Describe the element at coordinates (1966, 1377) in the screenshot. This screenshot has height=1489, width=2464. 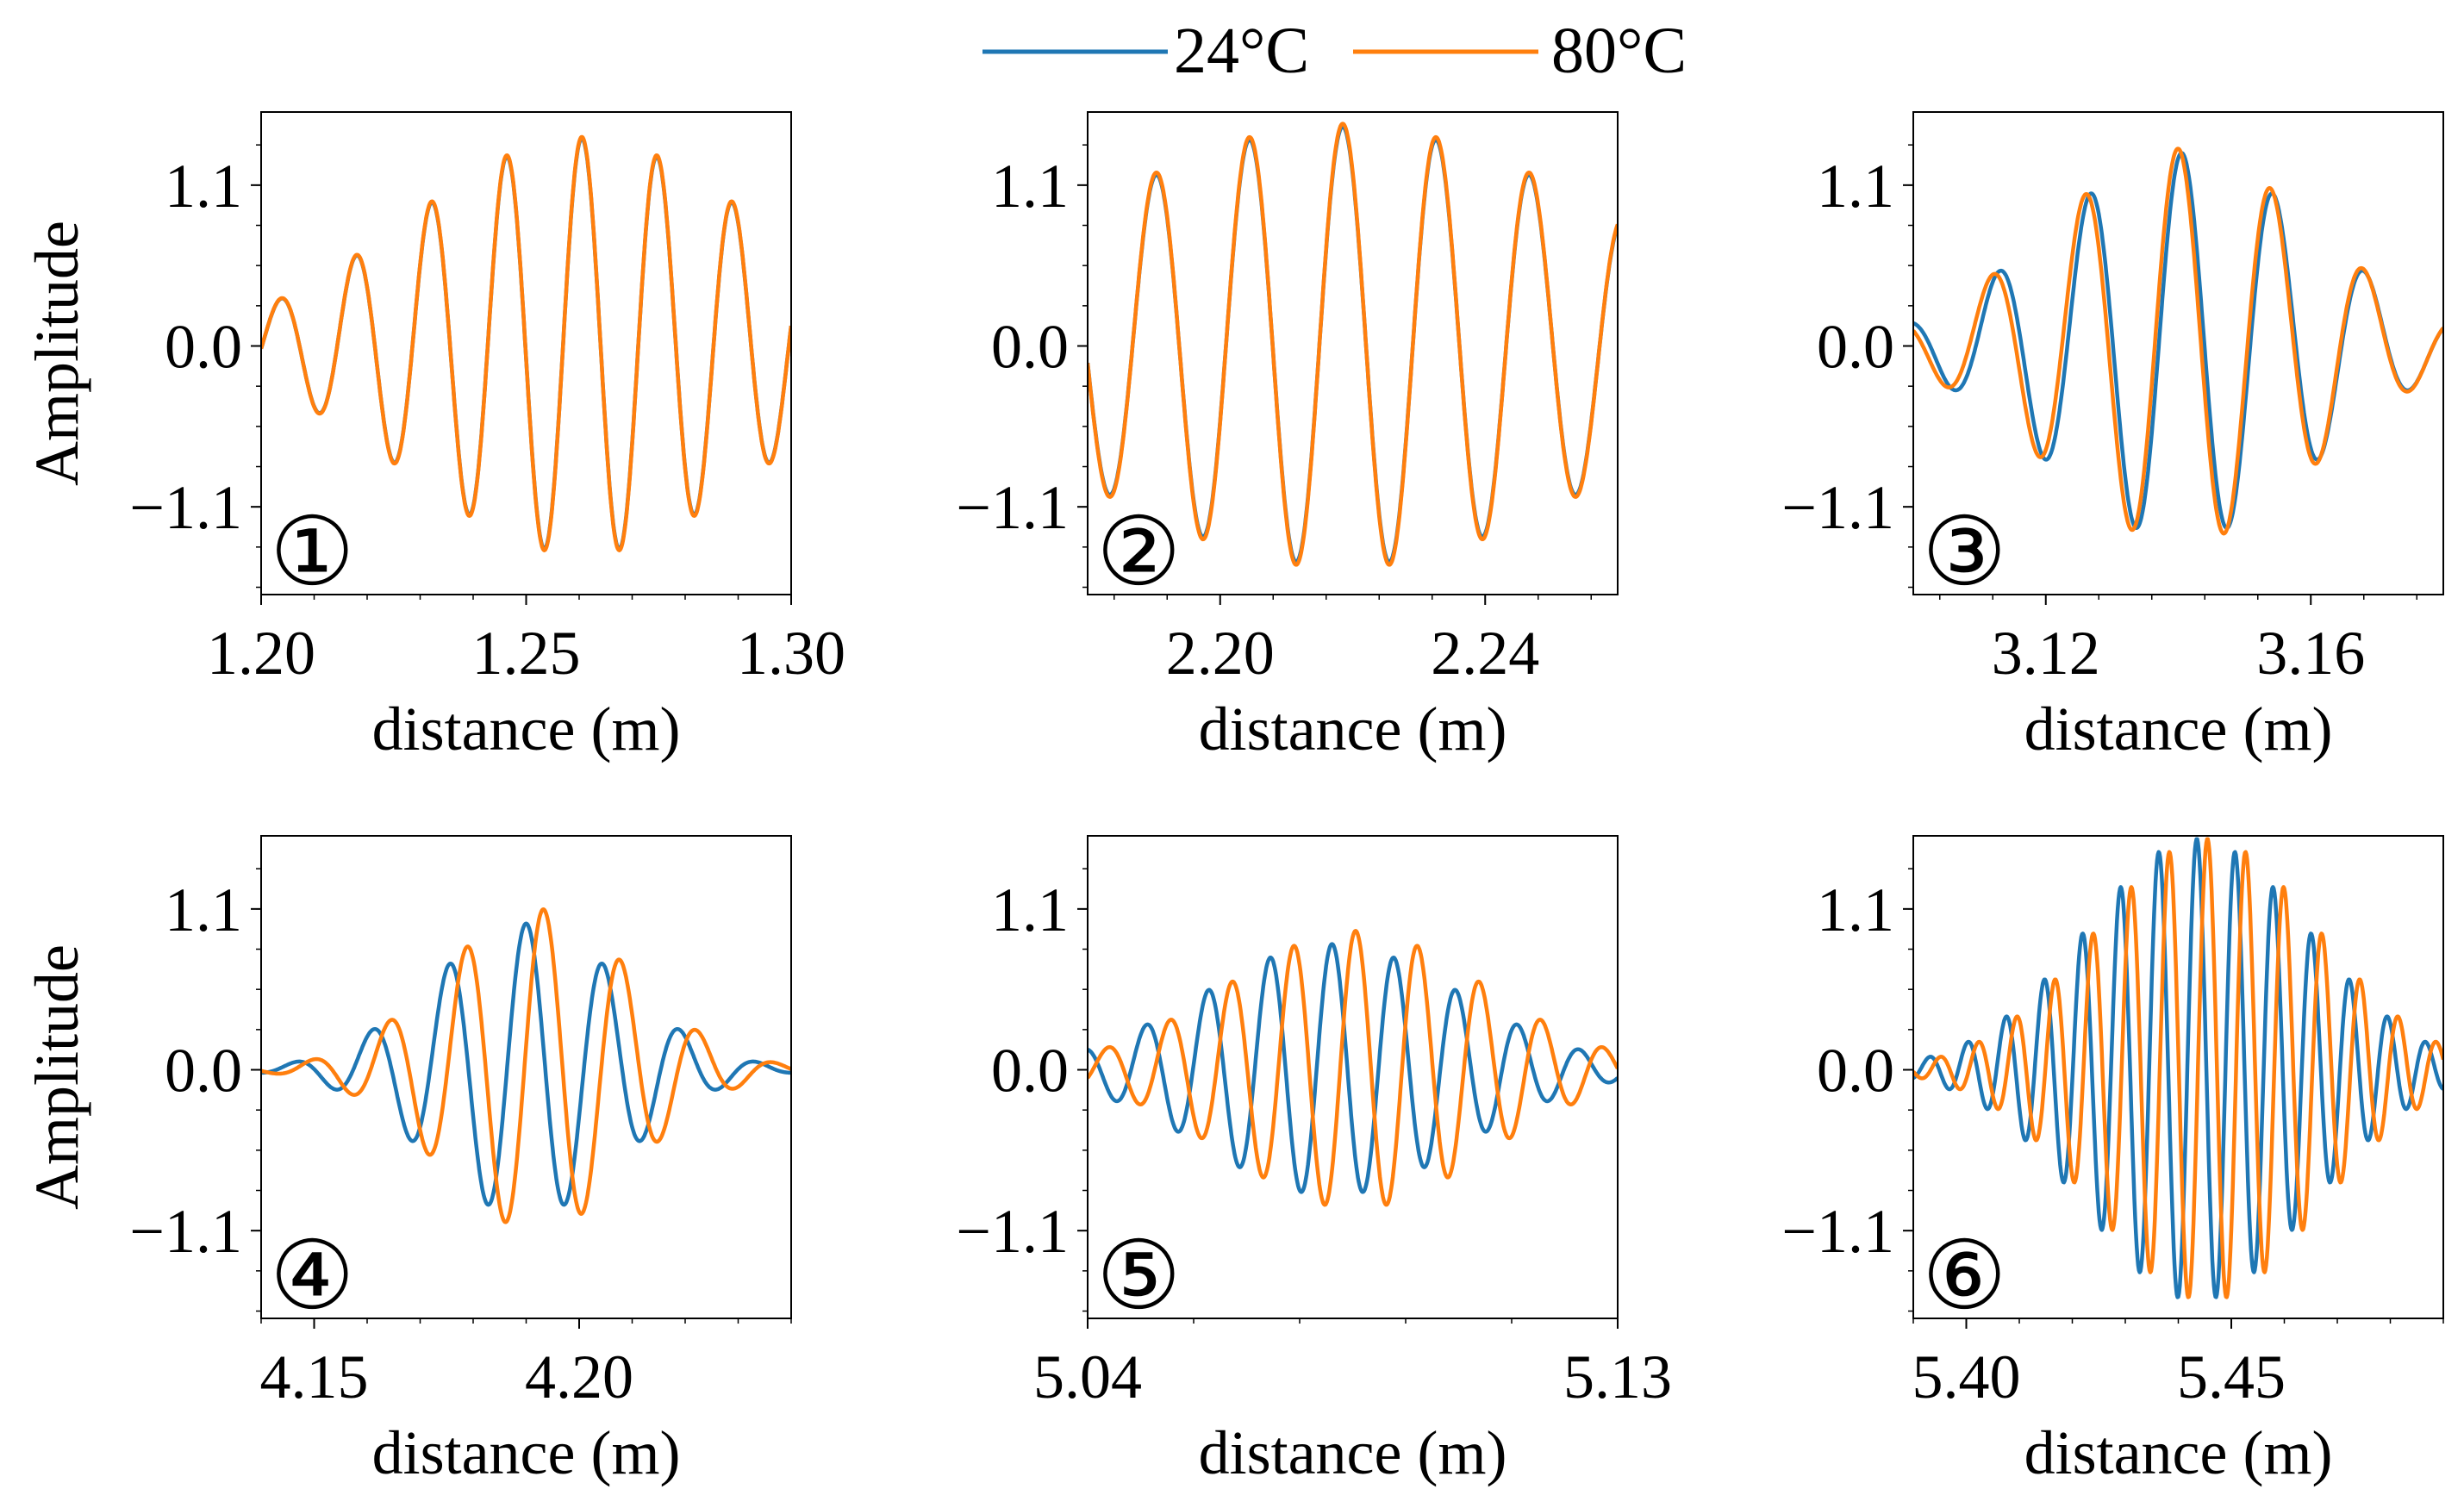
I see `x-tick-label: 5.40` at that location.